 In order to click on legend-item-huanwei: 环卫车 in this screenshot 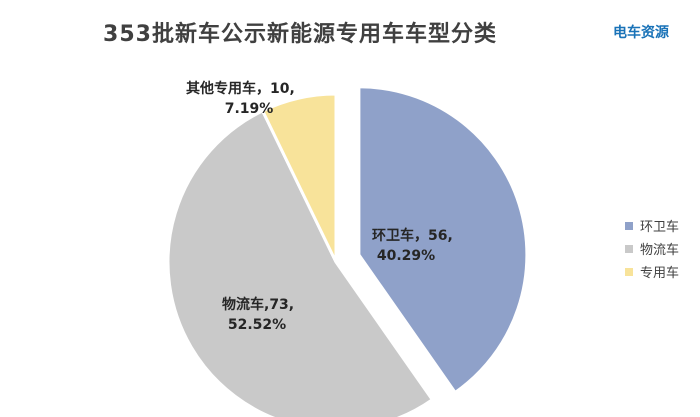, I will do `click(652, 225)`.